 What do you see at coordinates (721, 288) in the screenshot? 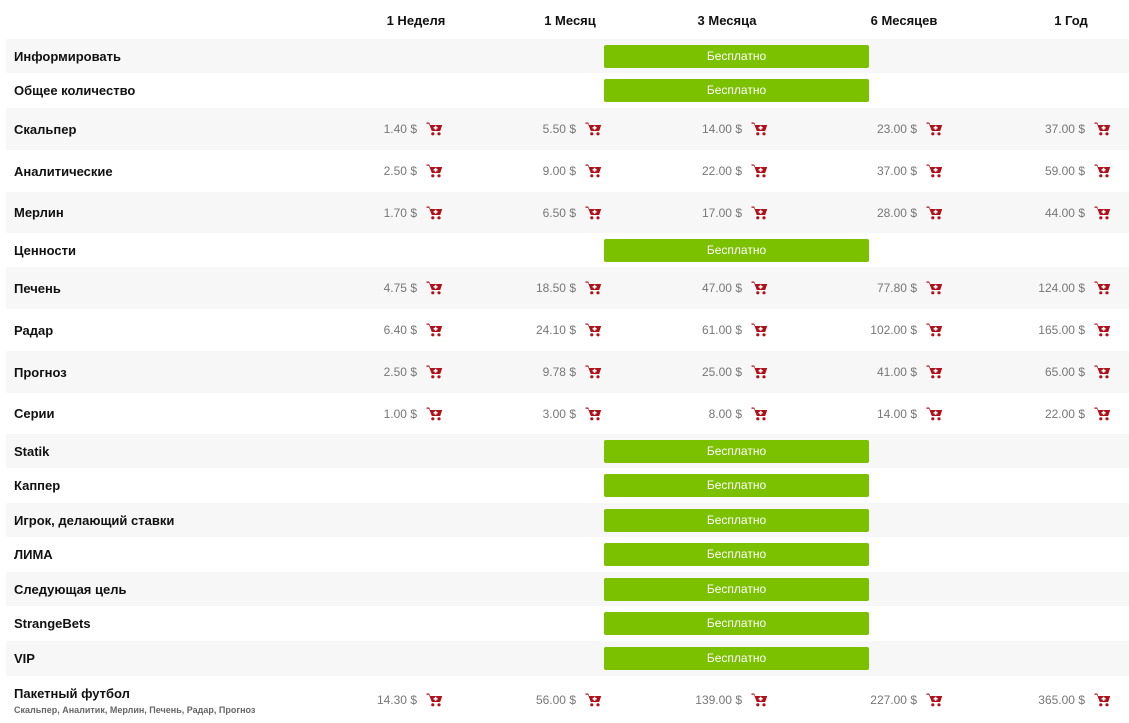
I see `price-value: 47.00 $` at bounding box center [721, 288].